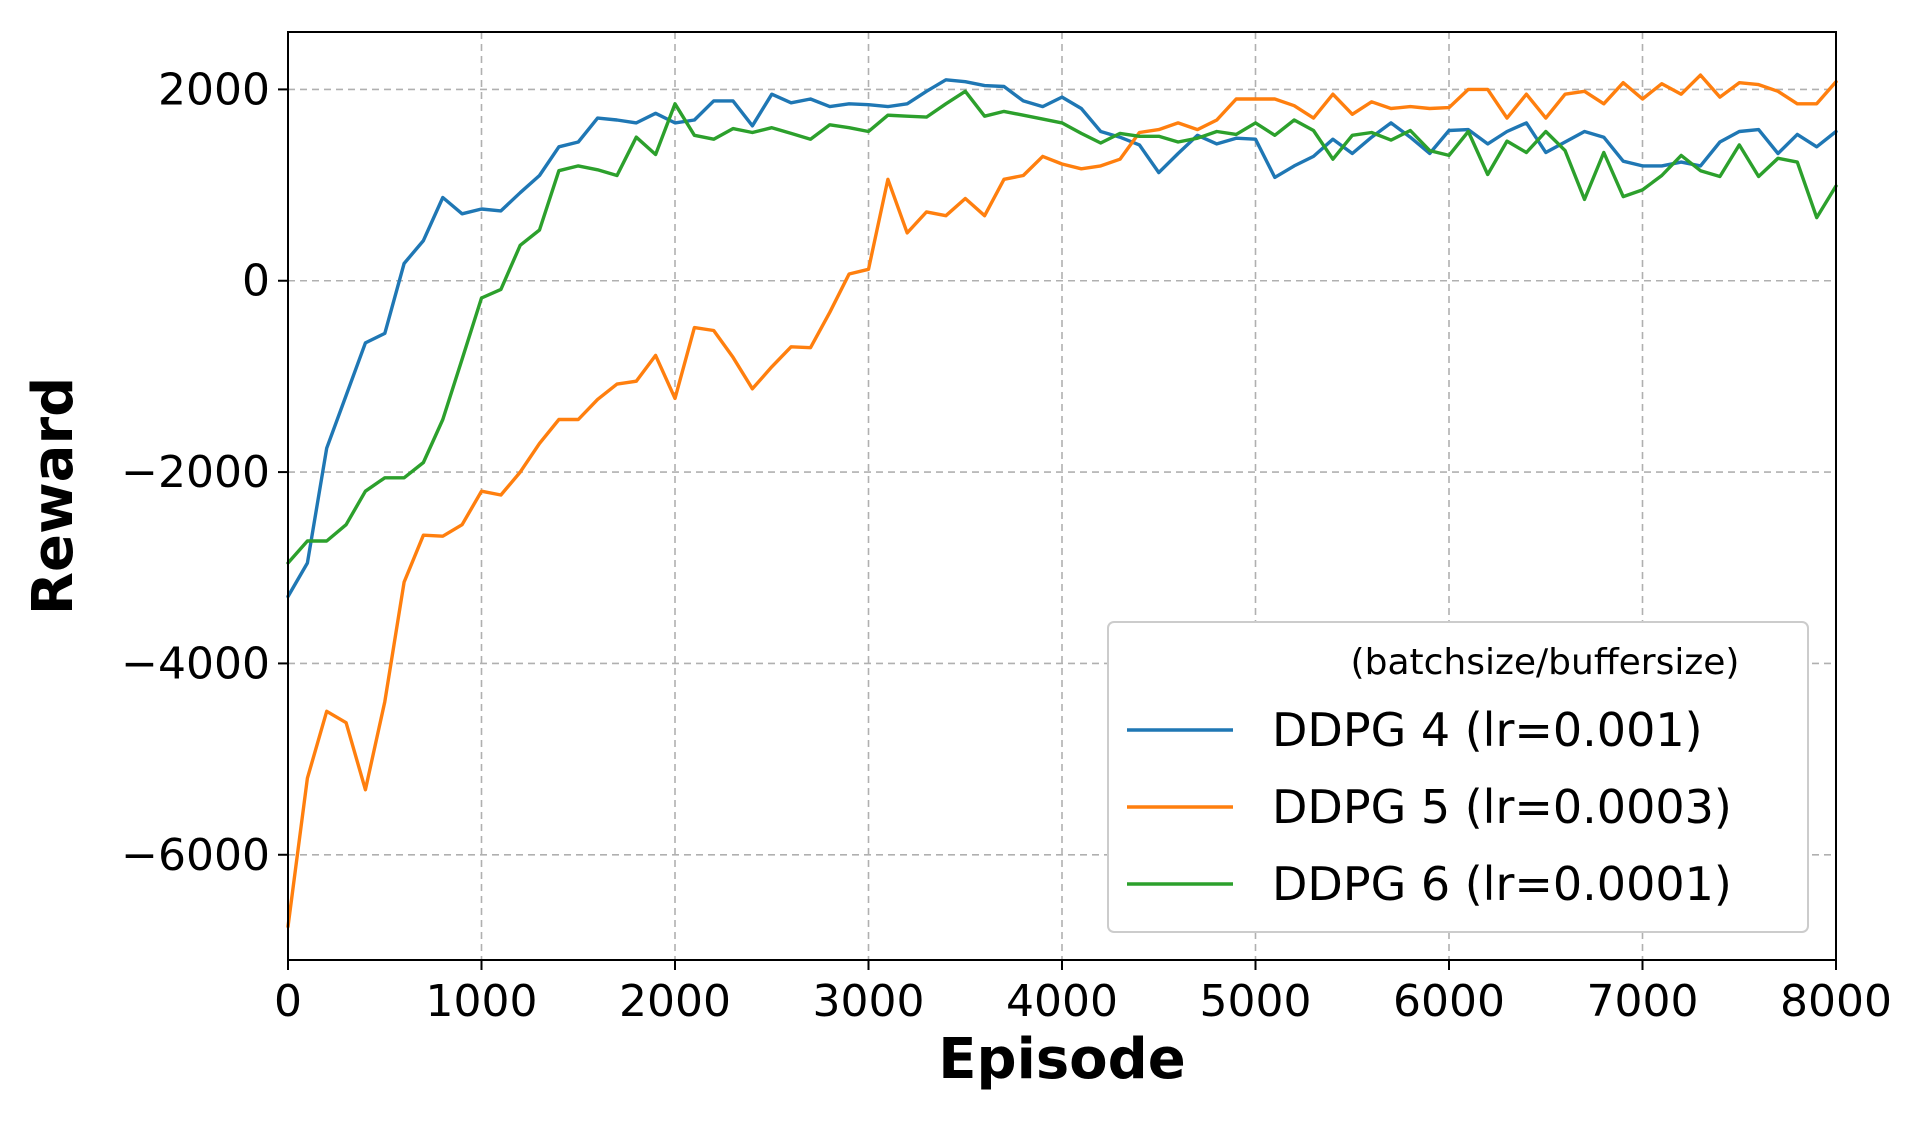 This screenshot has height=1122, width=1913. What do you see at coordinates (288, 1001) in the screenshot?
I see `x-tick-label: 0` at bounding box center [288, 1001].